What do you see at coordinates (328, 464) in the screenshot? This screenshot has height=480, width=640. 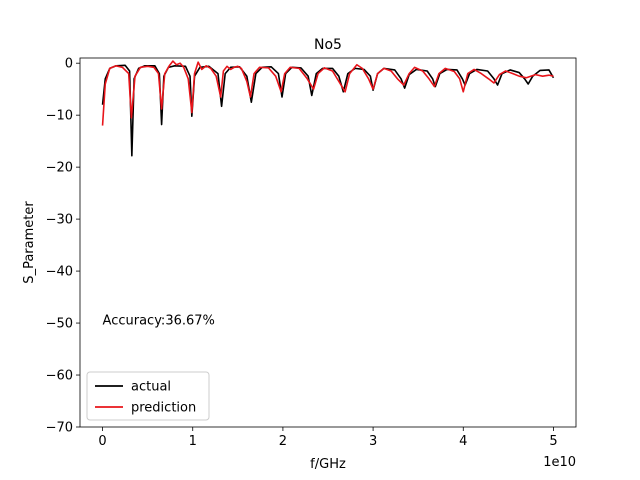 I see `x-axis-label: f/GHz` at bounding box center [328, 464].